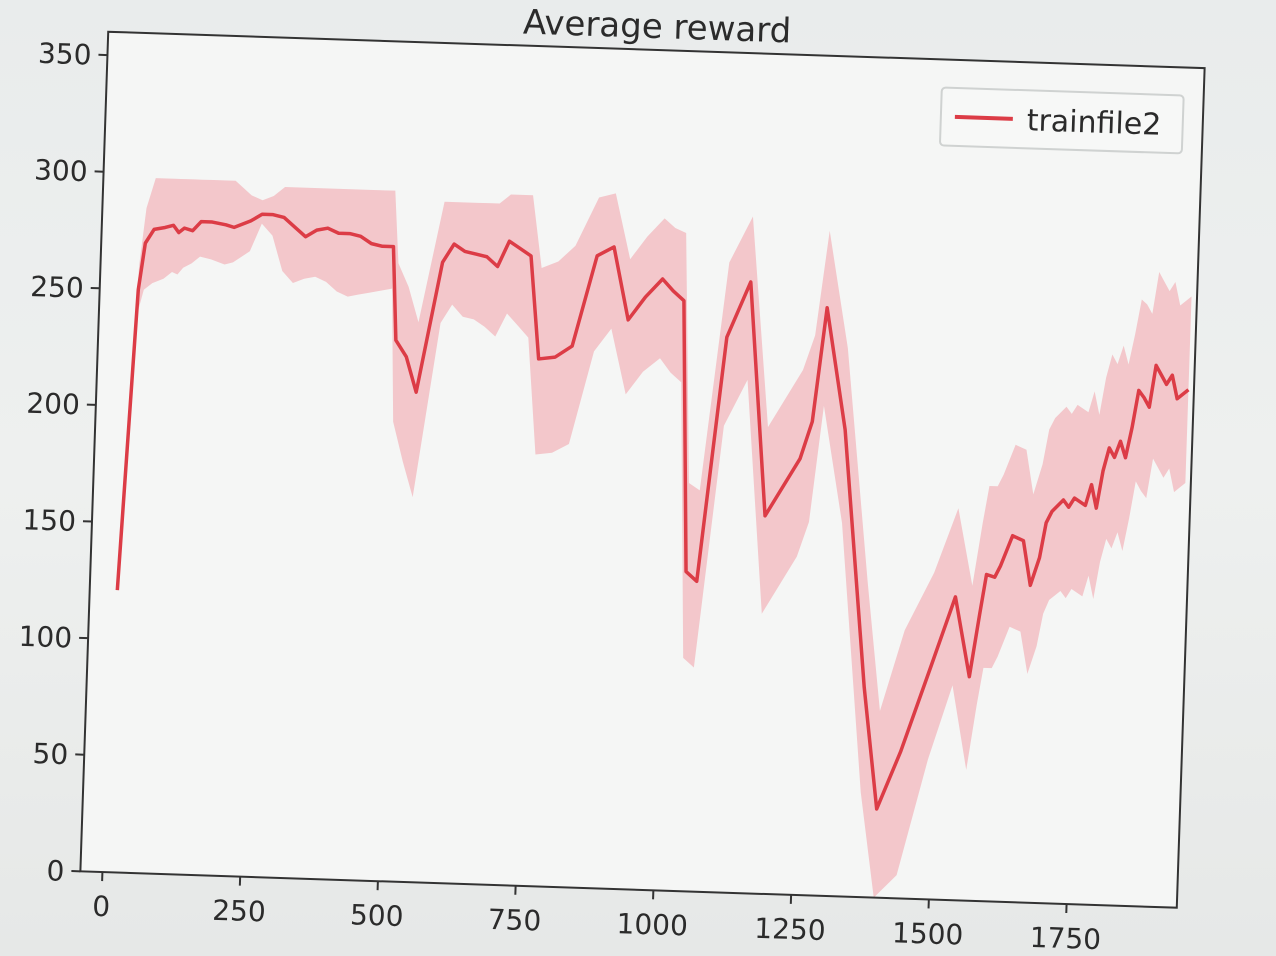  I want to click on x-tick-label: 1750, so click(1065, 938).